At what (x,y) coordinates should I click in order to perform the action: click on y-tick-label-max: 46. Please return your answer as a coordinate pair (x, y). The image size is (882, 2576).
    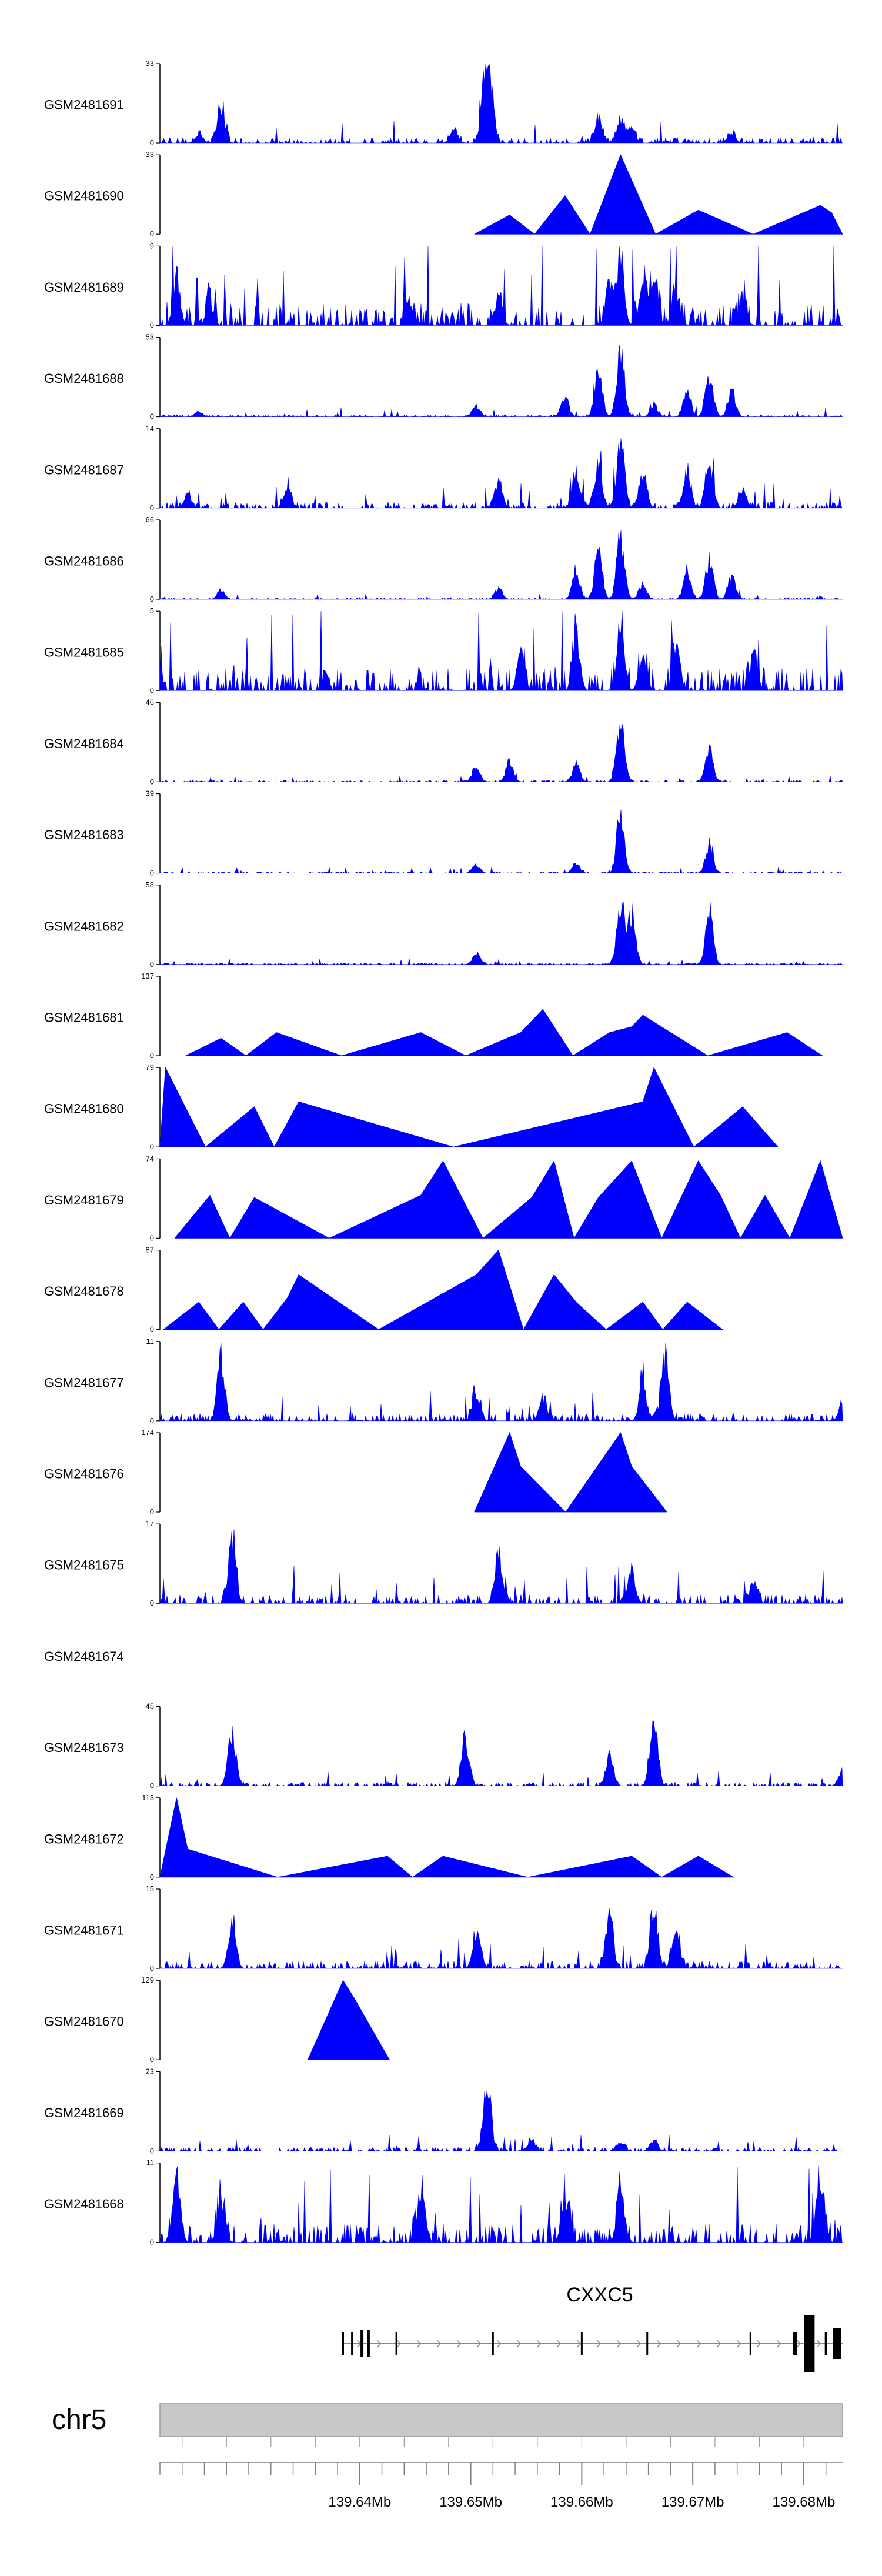
    Looking at the image, I should click on (150, 702).